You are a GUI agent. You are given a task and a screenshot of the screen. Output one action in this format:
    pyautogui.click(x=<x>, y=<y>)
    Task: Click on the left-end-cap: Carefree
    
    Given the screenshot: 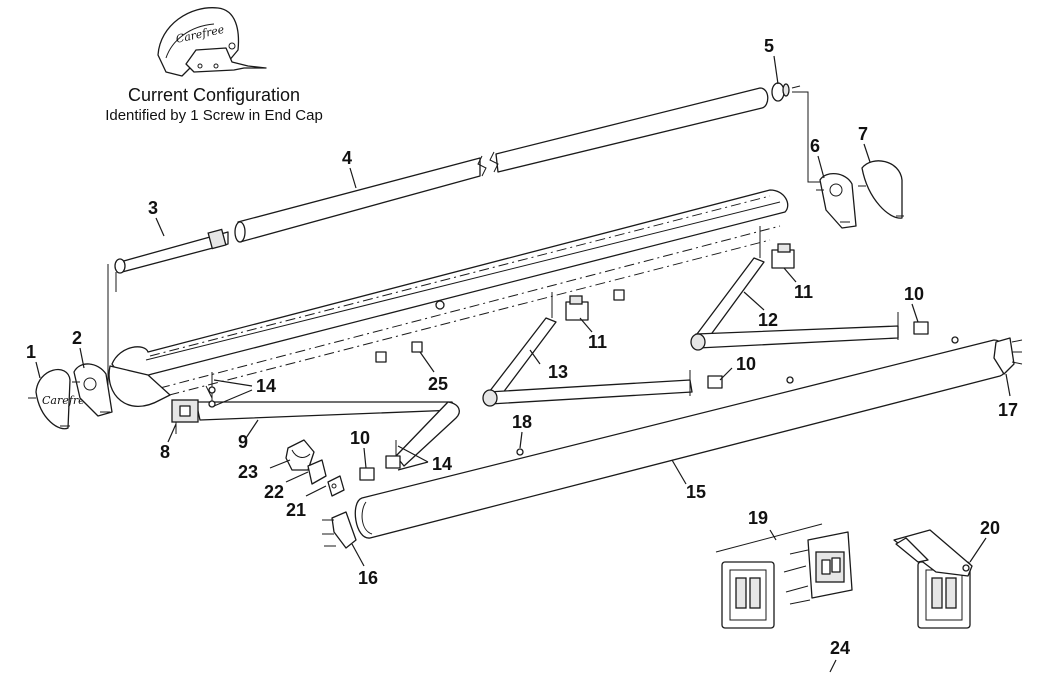 What is the action you would take?
    pyautogui.click(x=70, y=396)
    